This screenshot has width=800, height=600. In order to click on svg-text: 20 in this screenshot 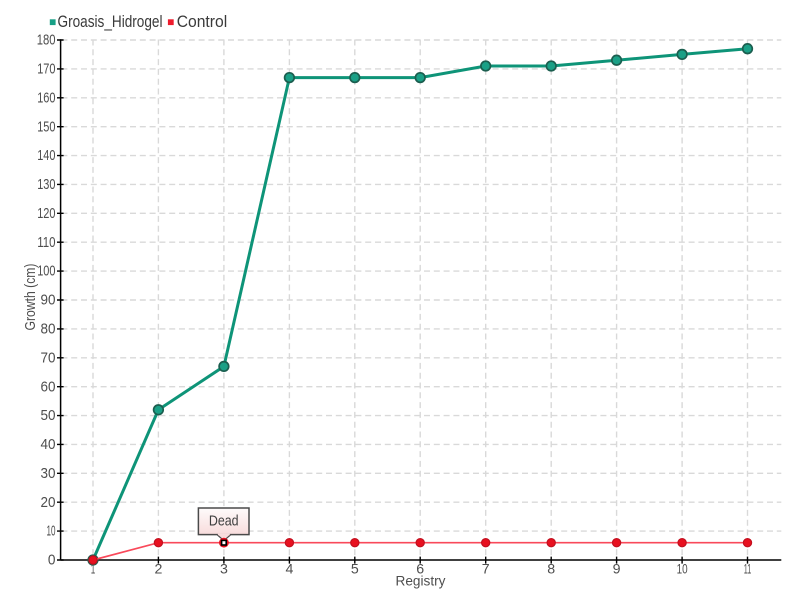, I will do `click(48, 502)`.